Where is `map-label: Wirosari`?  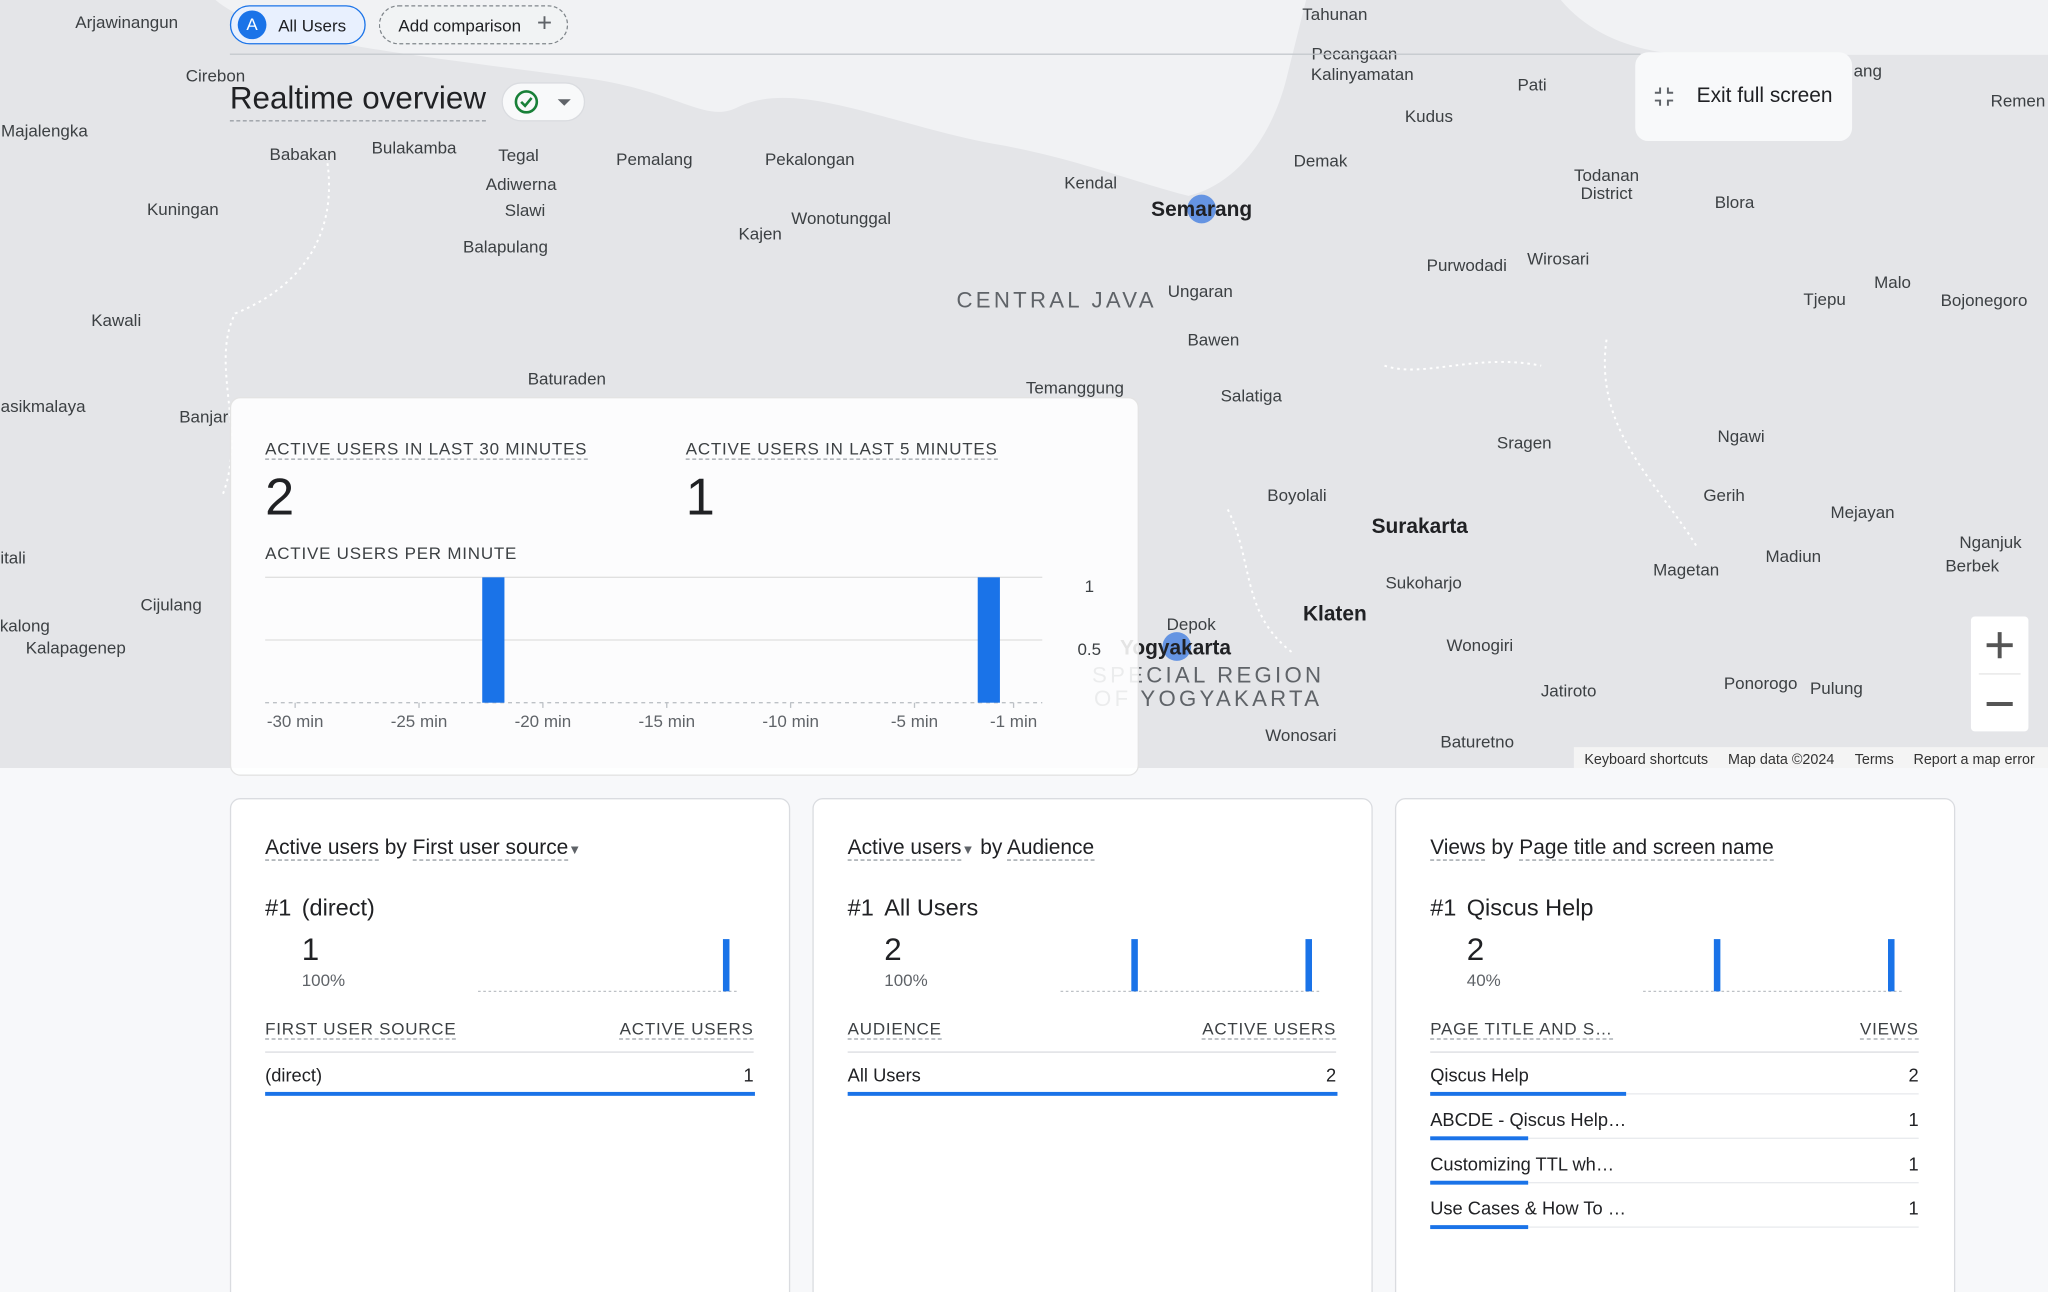 map-label: Wirosari is located at coordinates (1558, 258).